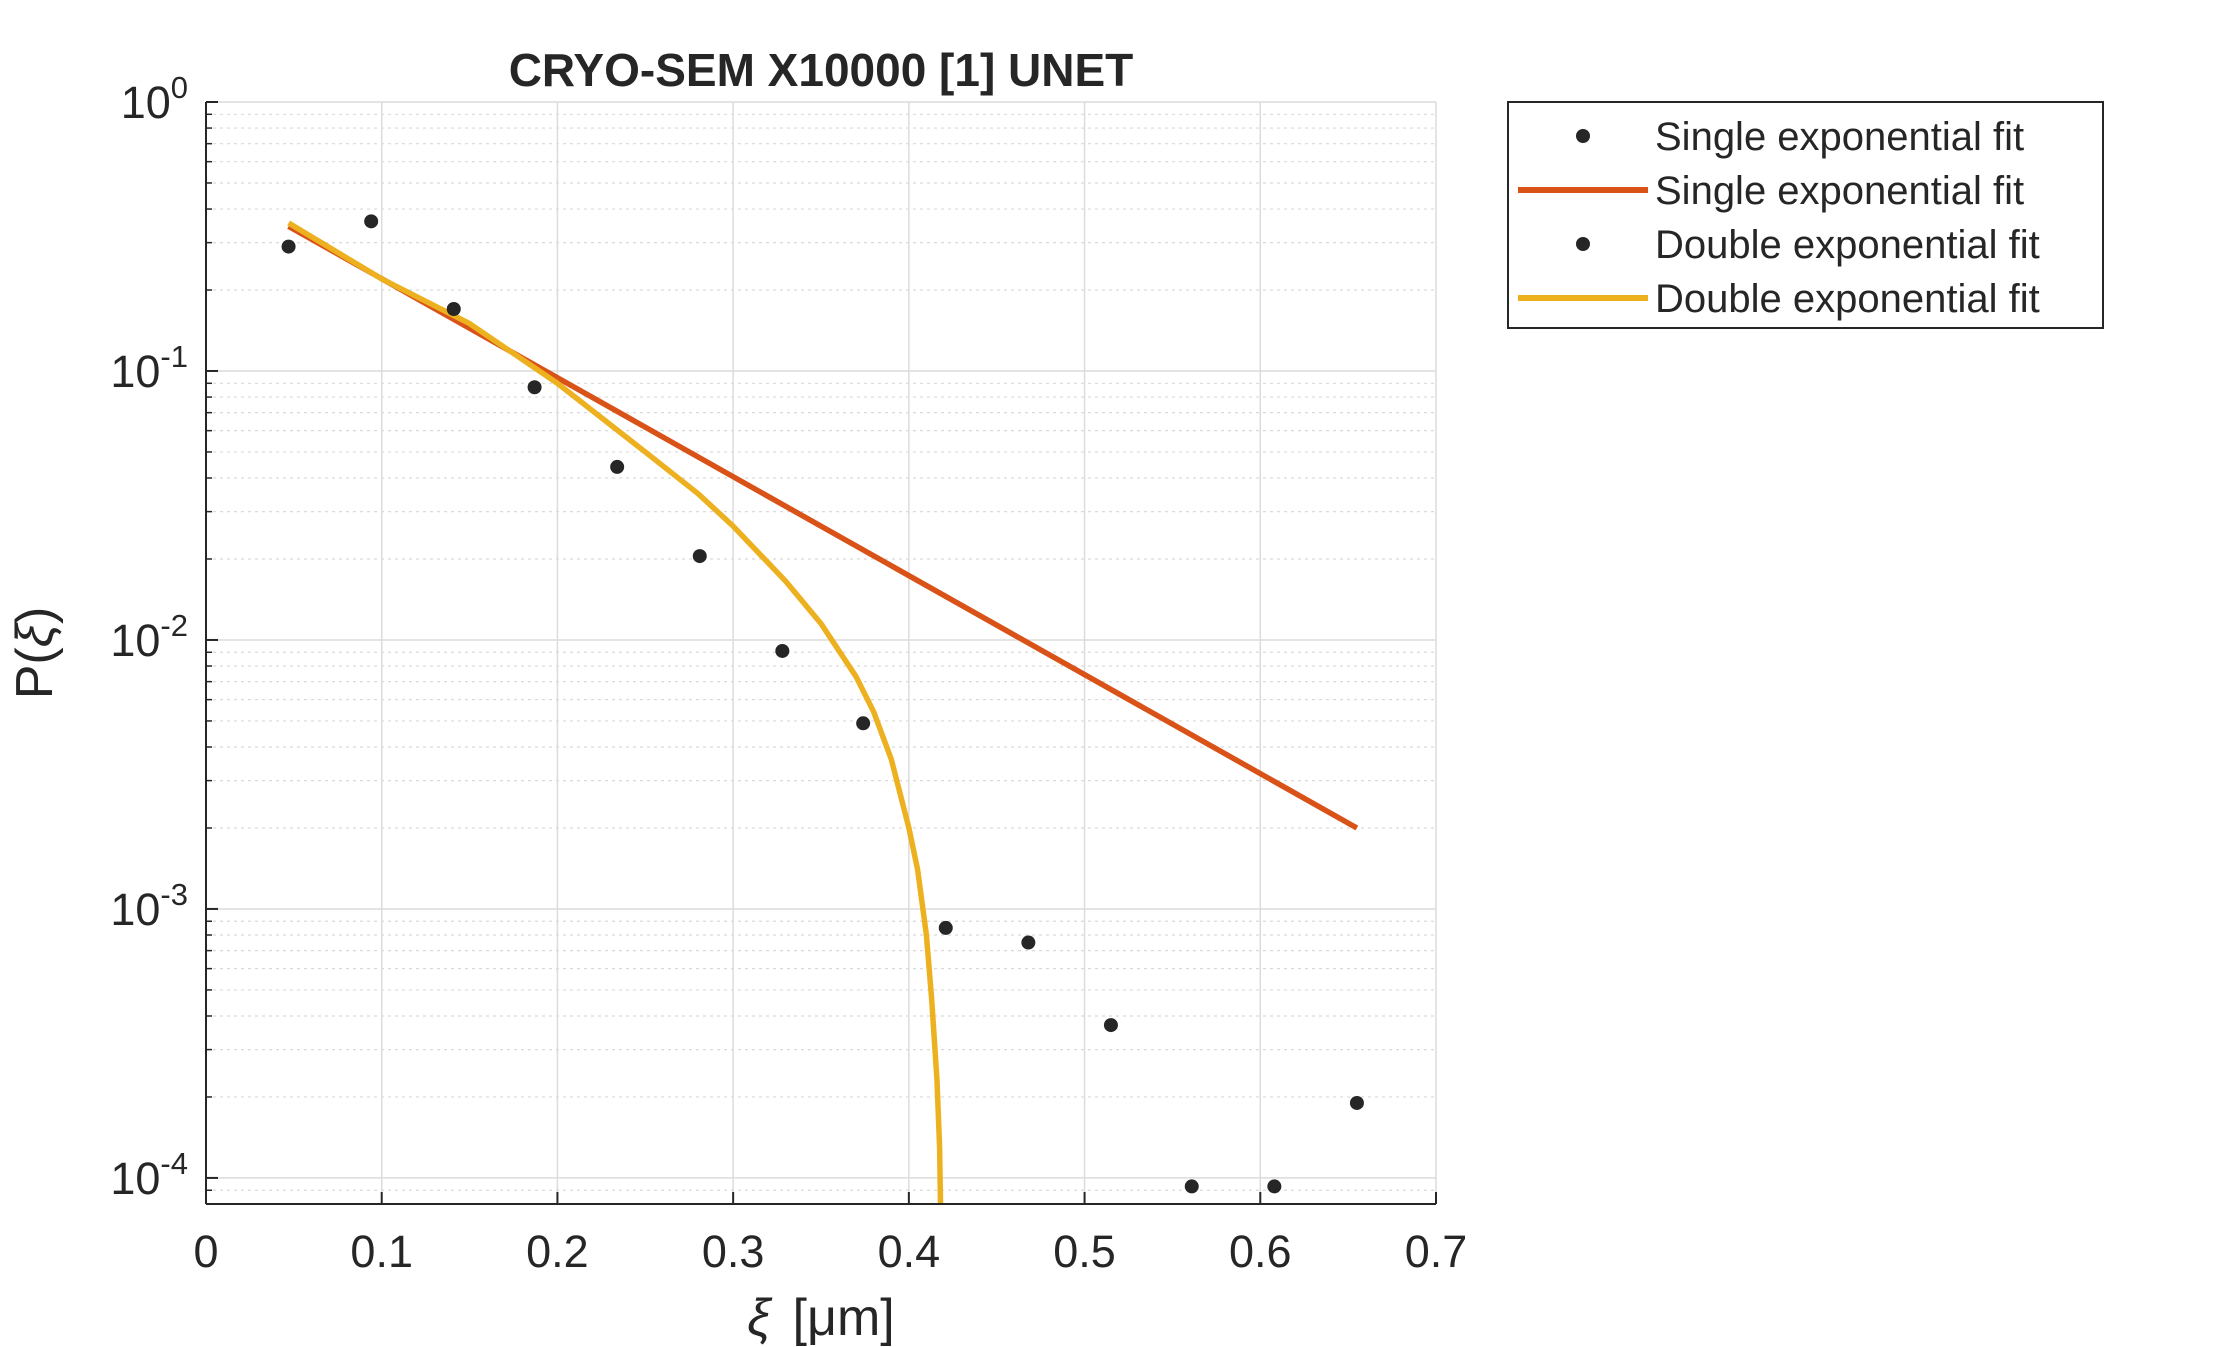  Describe the element at coordinates (35, 615) in the screenshot. I see `y-axis-suffix: )` at that location.